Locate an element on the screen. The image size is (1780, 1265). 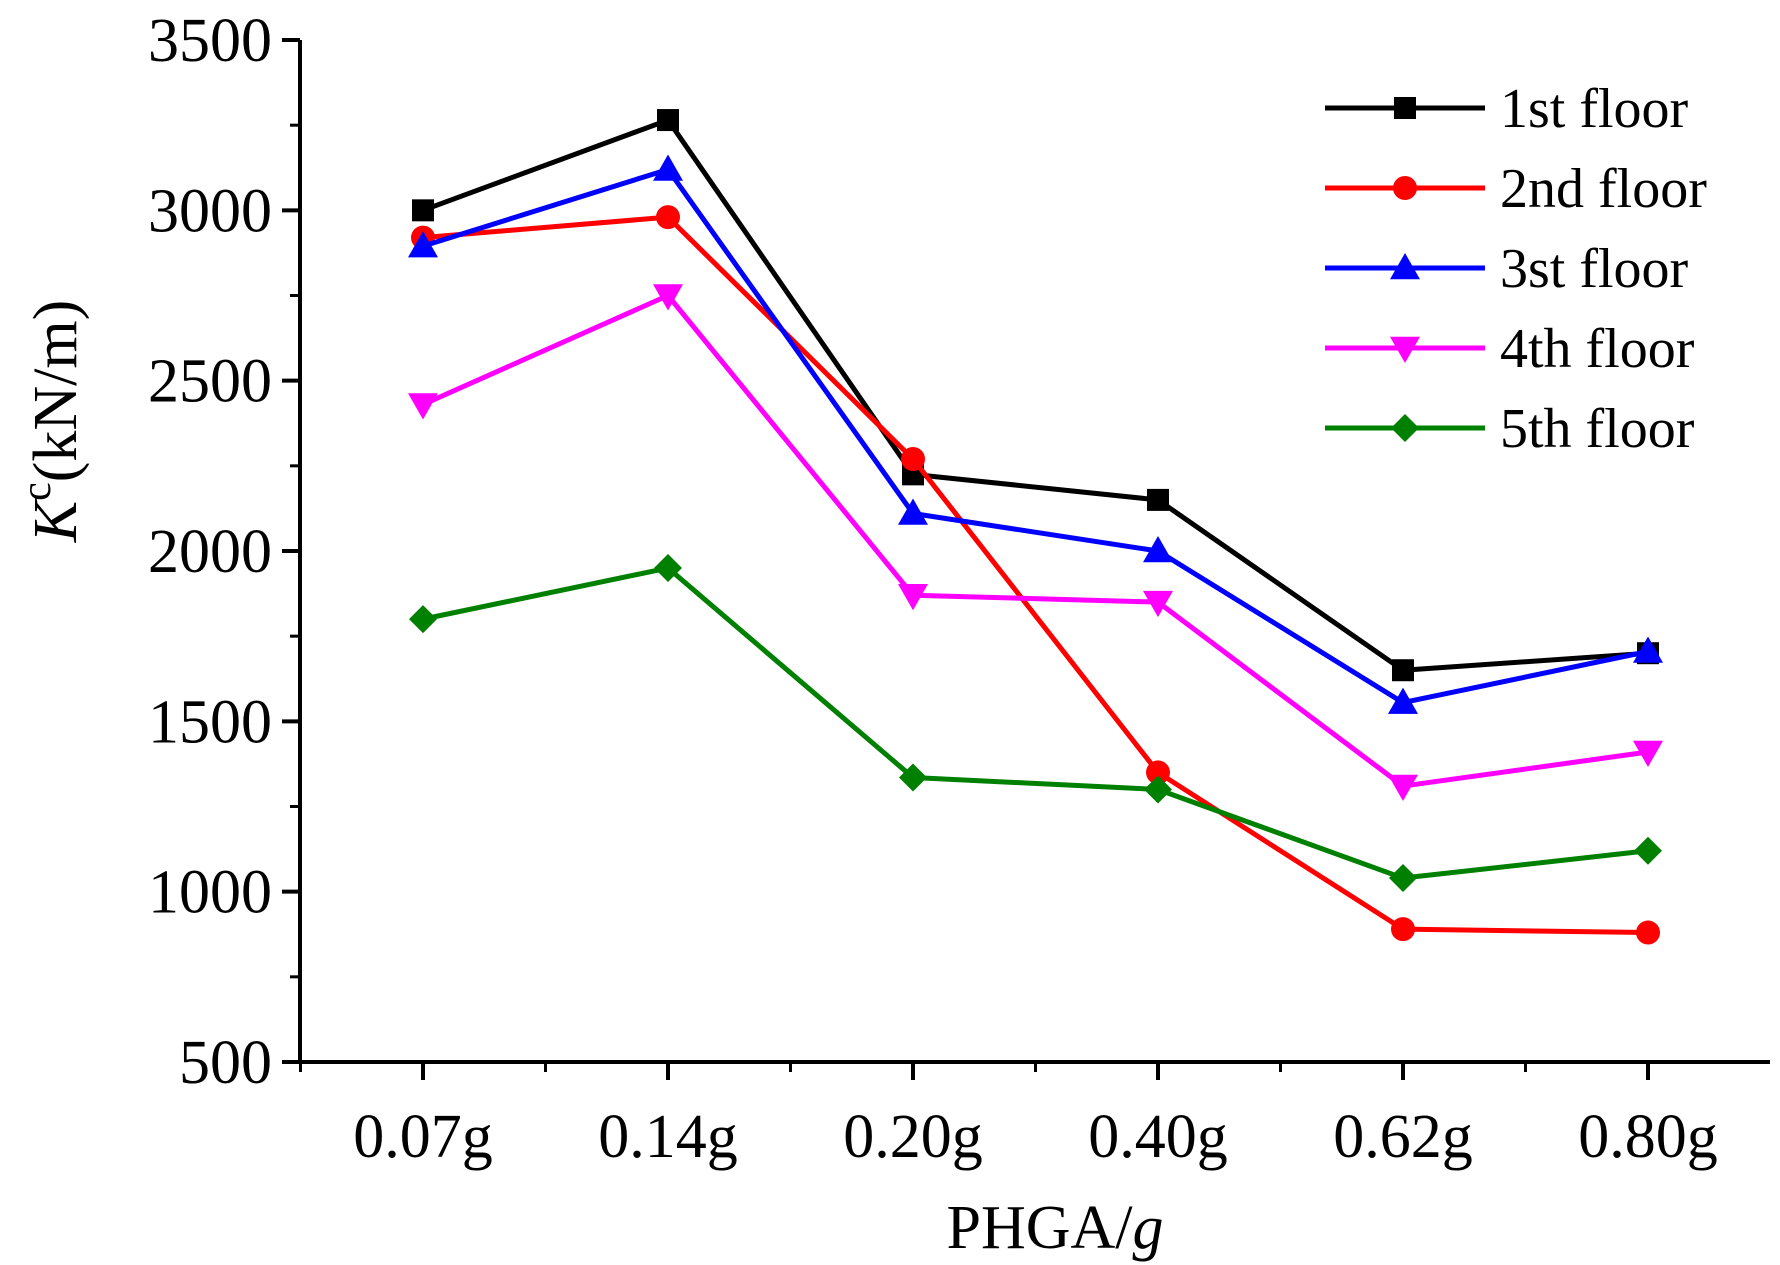
x-tick-label: 0.40g is located at coordinates (1158, 1137).